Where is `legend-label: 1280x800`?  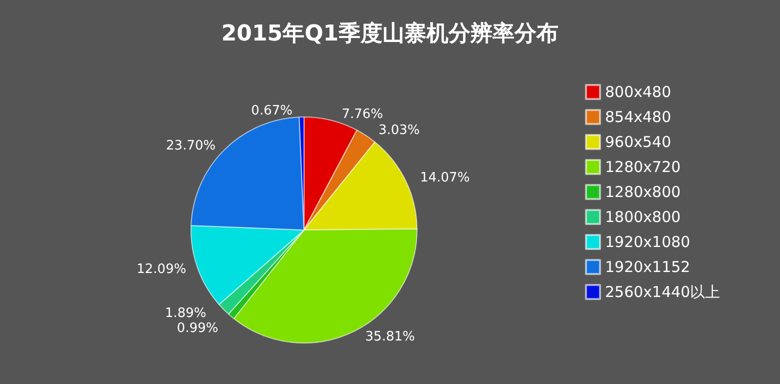
legend-label: 1280x800 is located at coordinates (643, 192).